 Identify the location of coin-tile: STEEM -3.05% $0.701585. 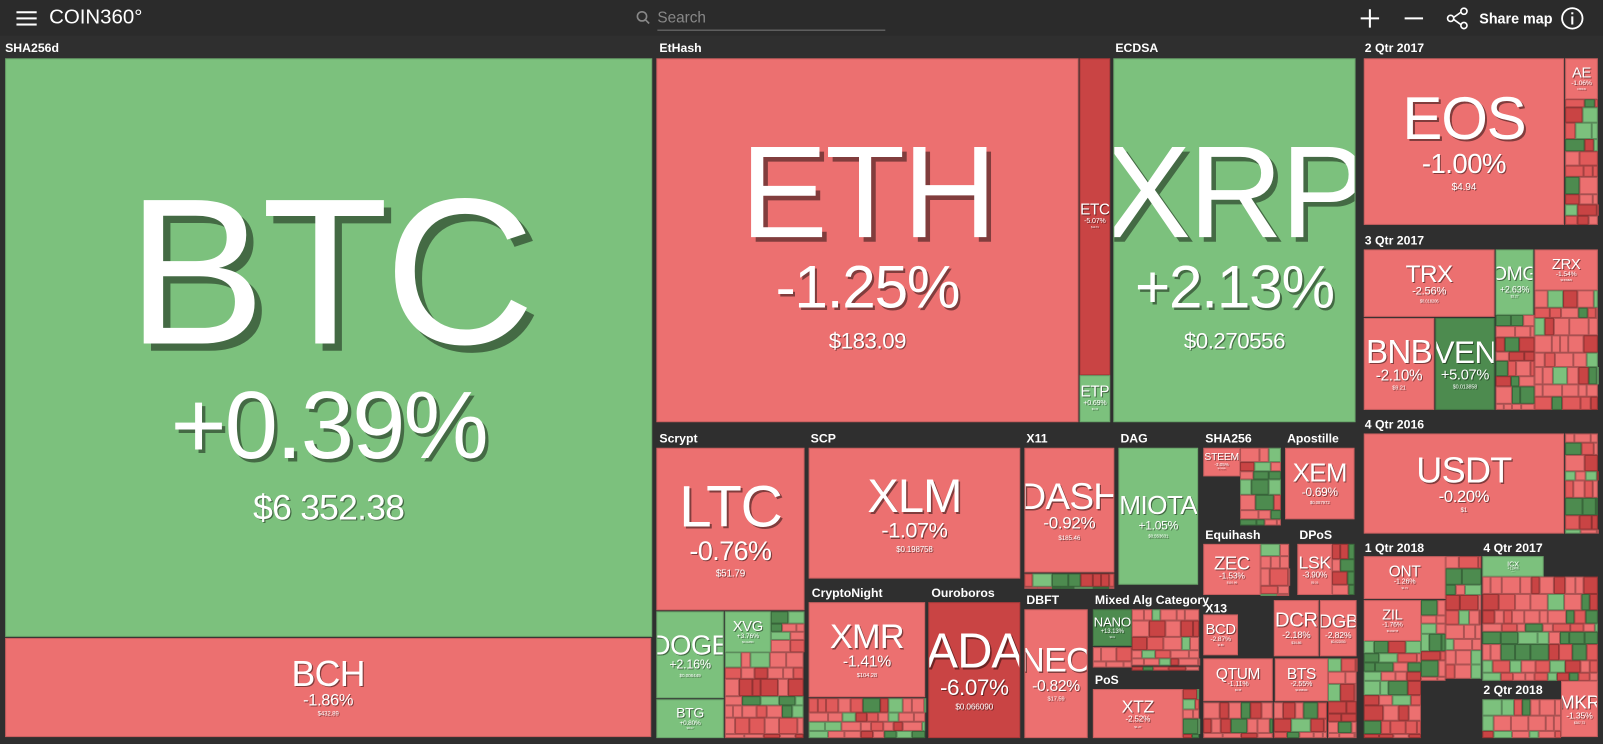
(1222, 462).